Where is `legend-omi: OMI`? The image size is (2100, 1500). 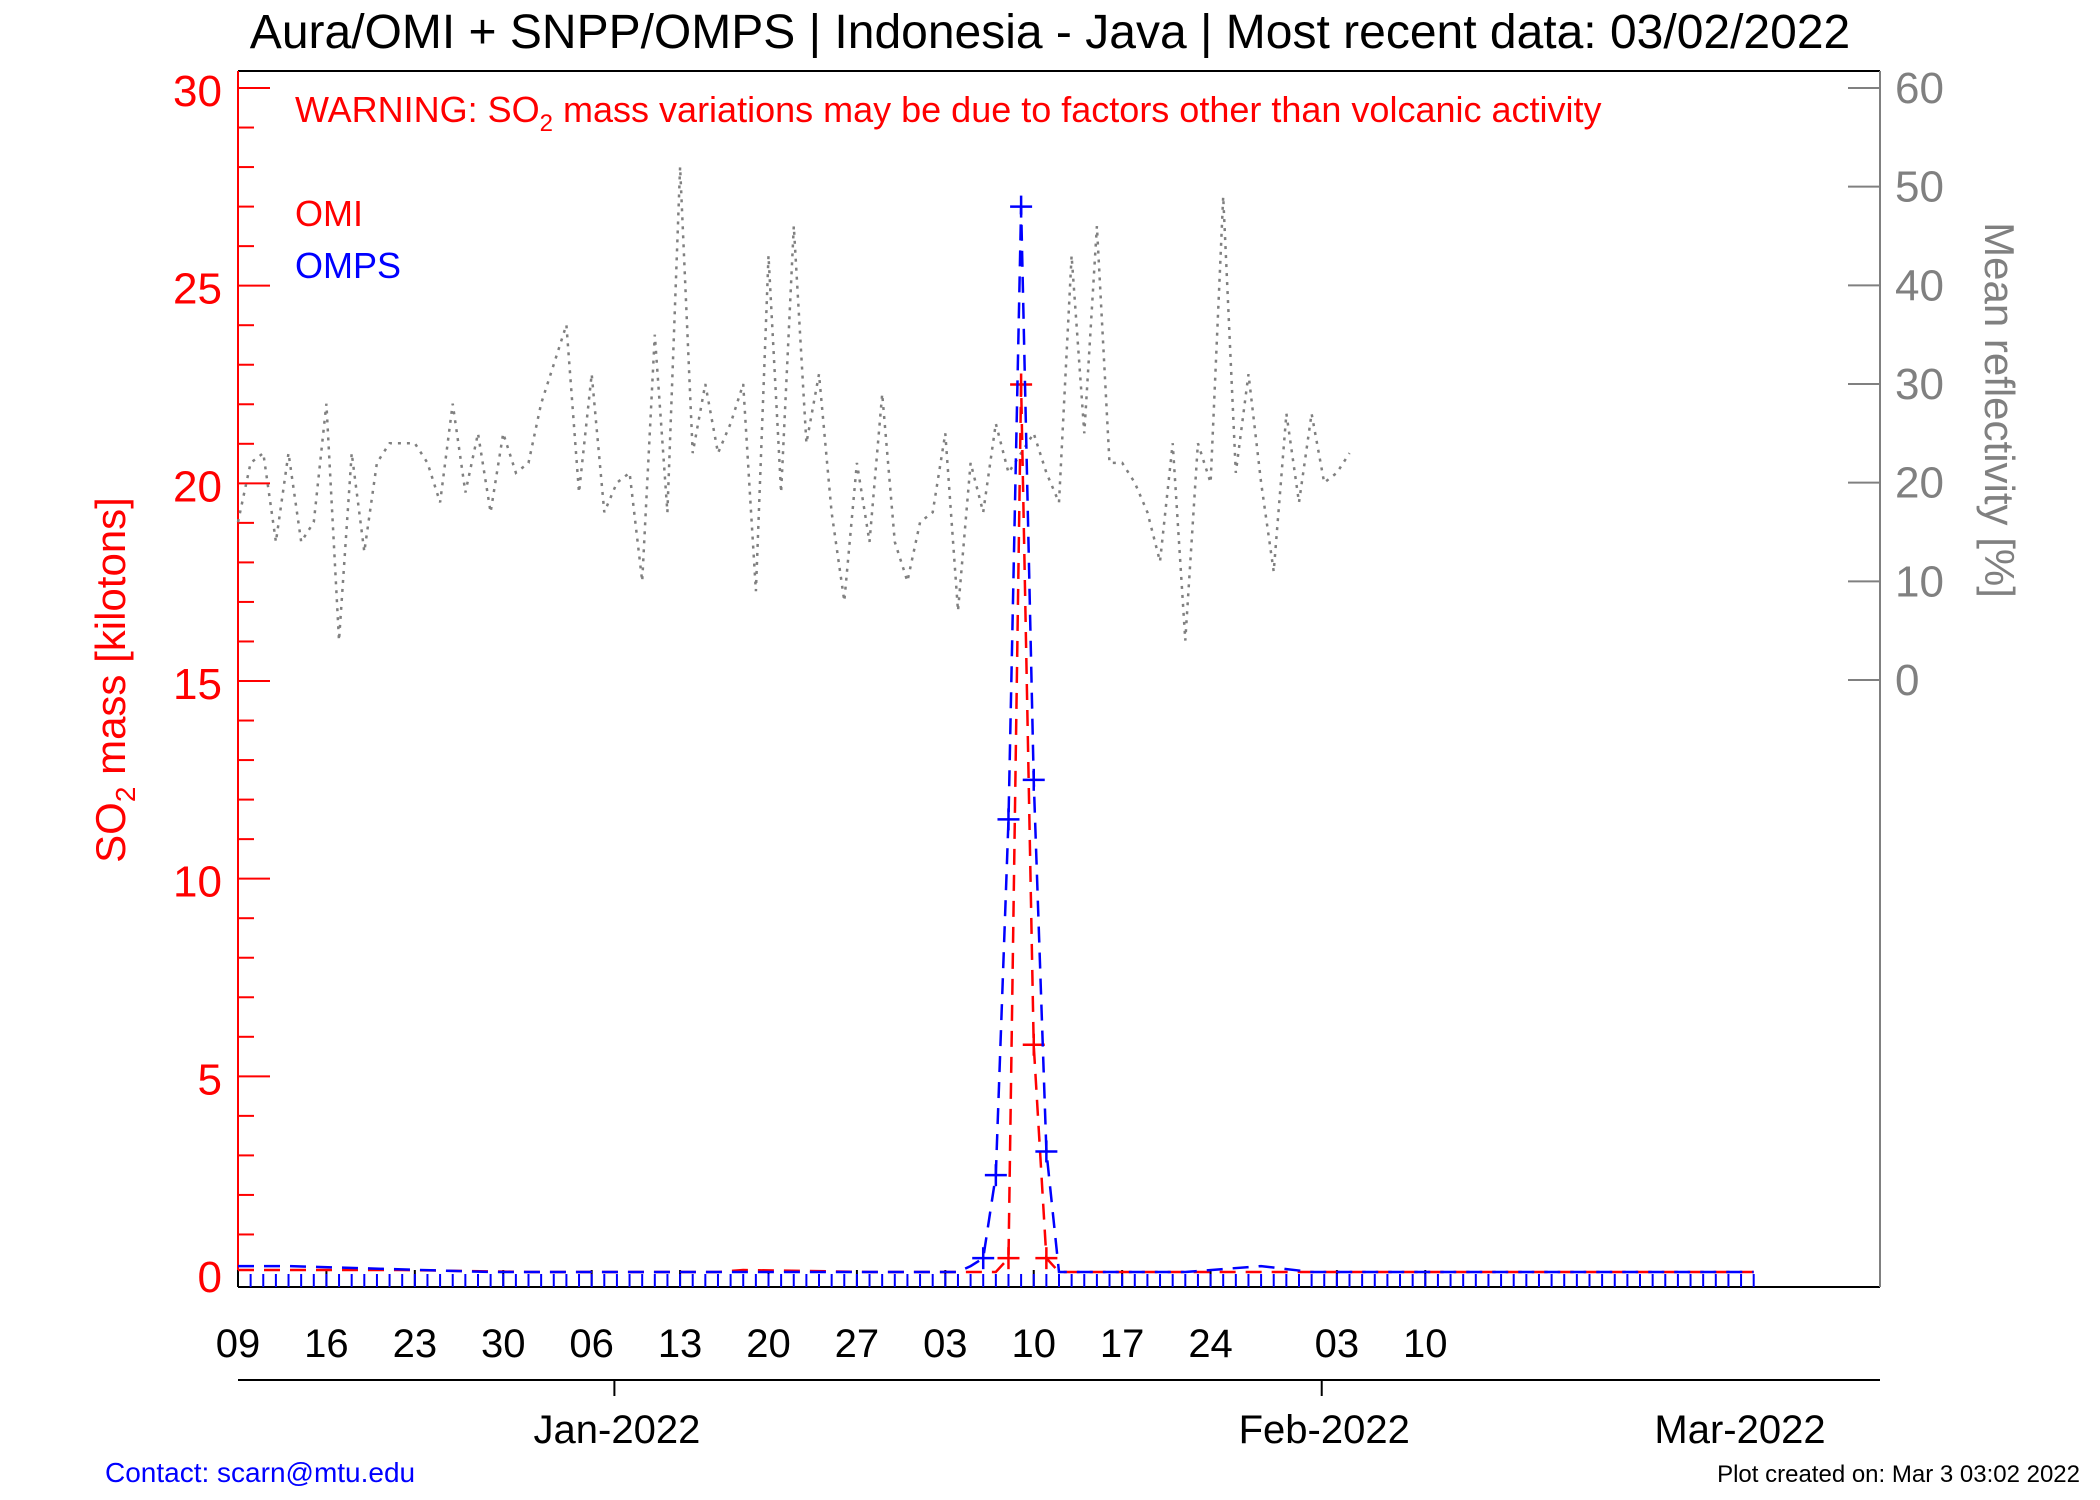
legend-omi: OMI is located at coordinates (329, 213).